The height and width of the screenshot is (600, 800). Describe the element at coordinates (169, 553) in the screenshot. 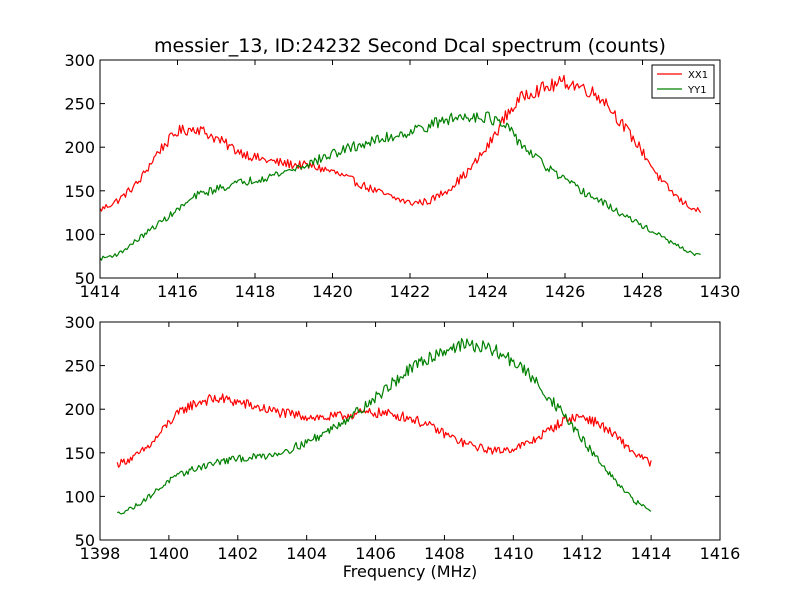

I see `x-tick-label: 1400` at that location.